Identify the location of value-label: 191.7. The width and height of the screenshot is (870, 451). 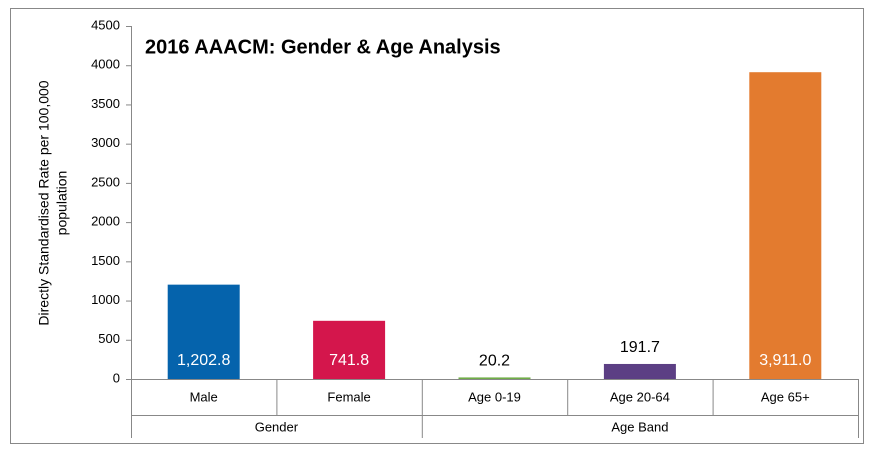
(640, 347).